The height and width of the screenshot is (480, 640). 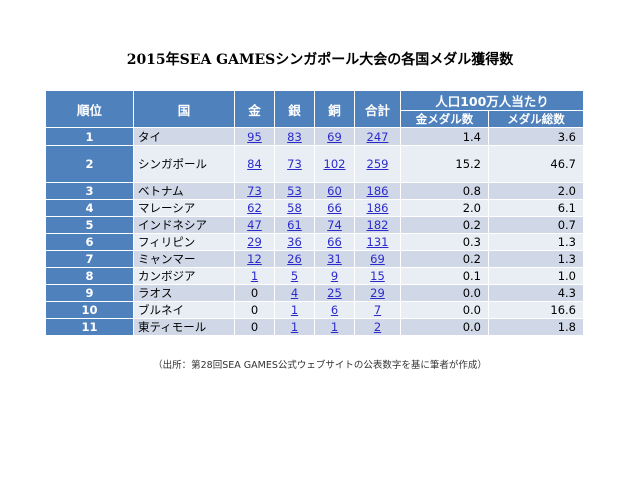 I want to click on table-row: 2 シンガポール 84 73 102 259 15.2 46.7, so click(x=314, y=164).